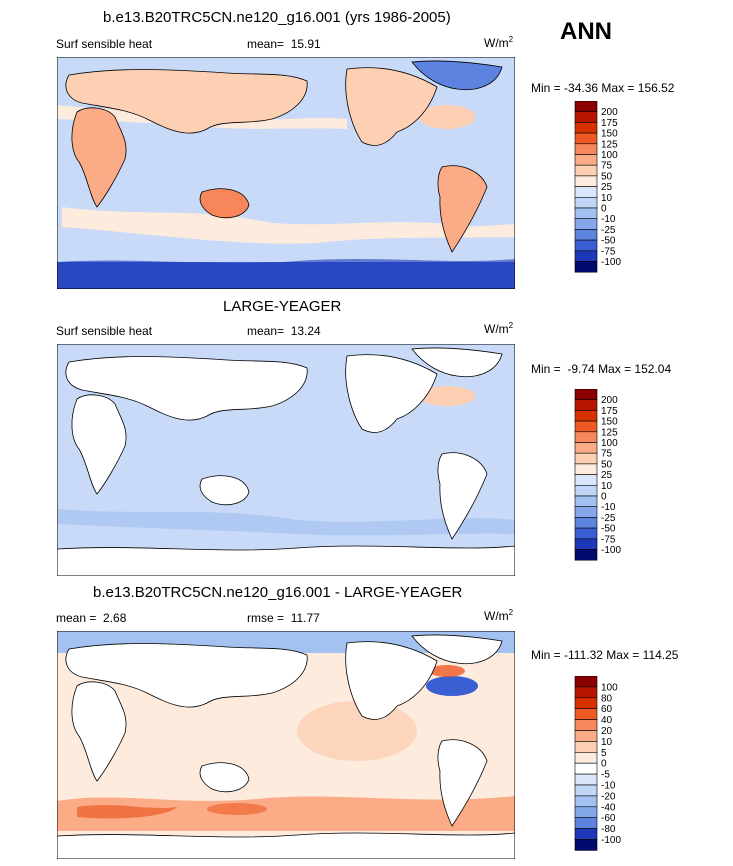 This screenshot has width=733, height=866. What do you see at coordinates (499, 328) in the screenshot?
I see `panel2-units: W/m2` at bounding box center [499, 328].